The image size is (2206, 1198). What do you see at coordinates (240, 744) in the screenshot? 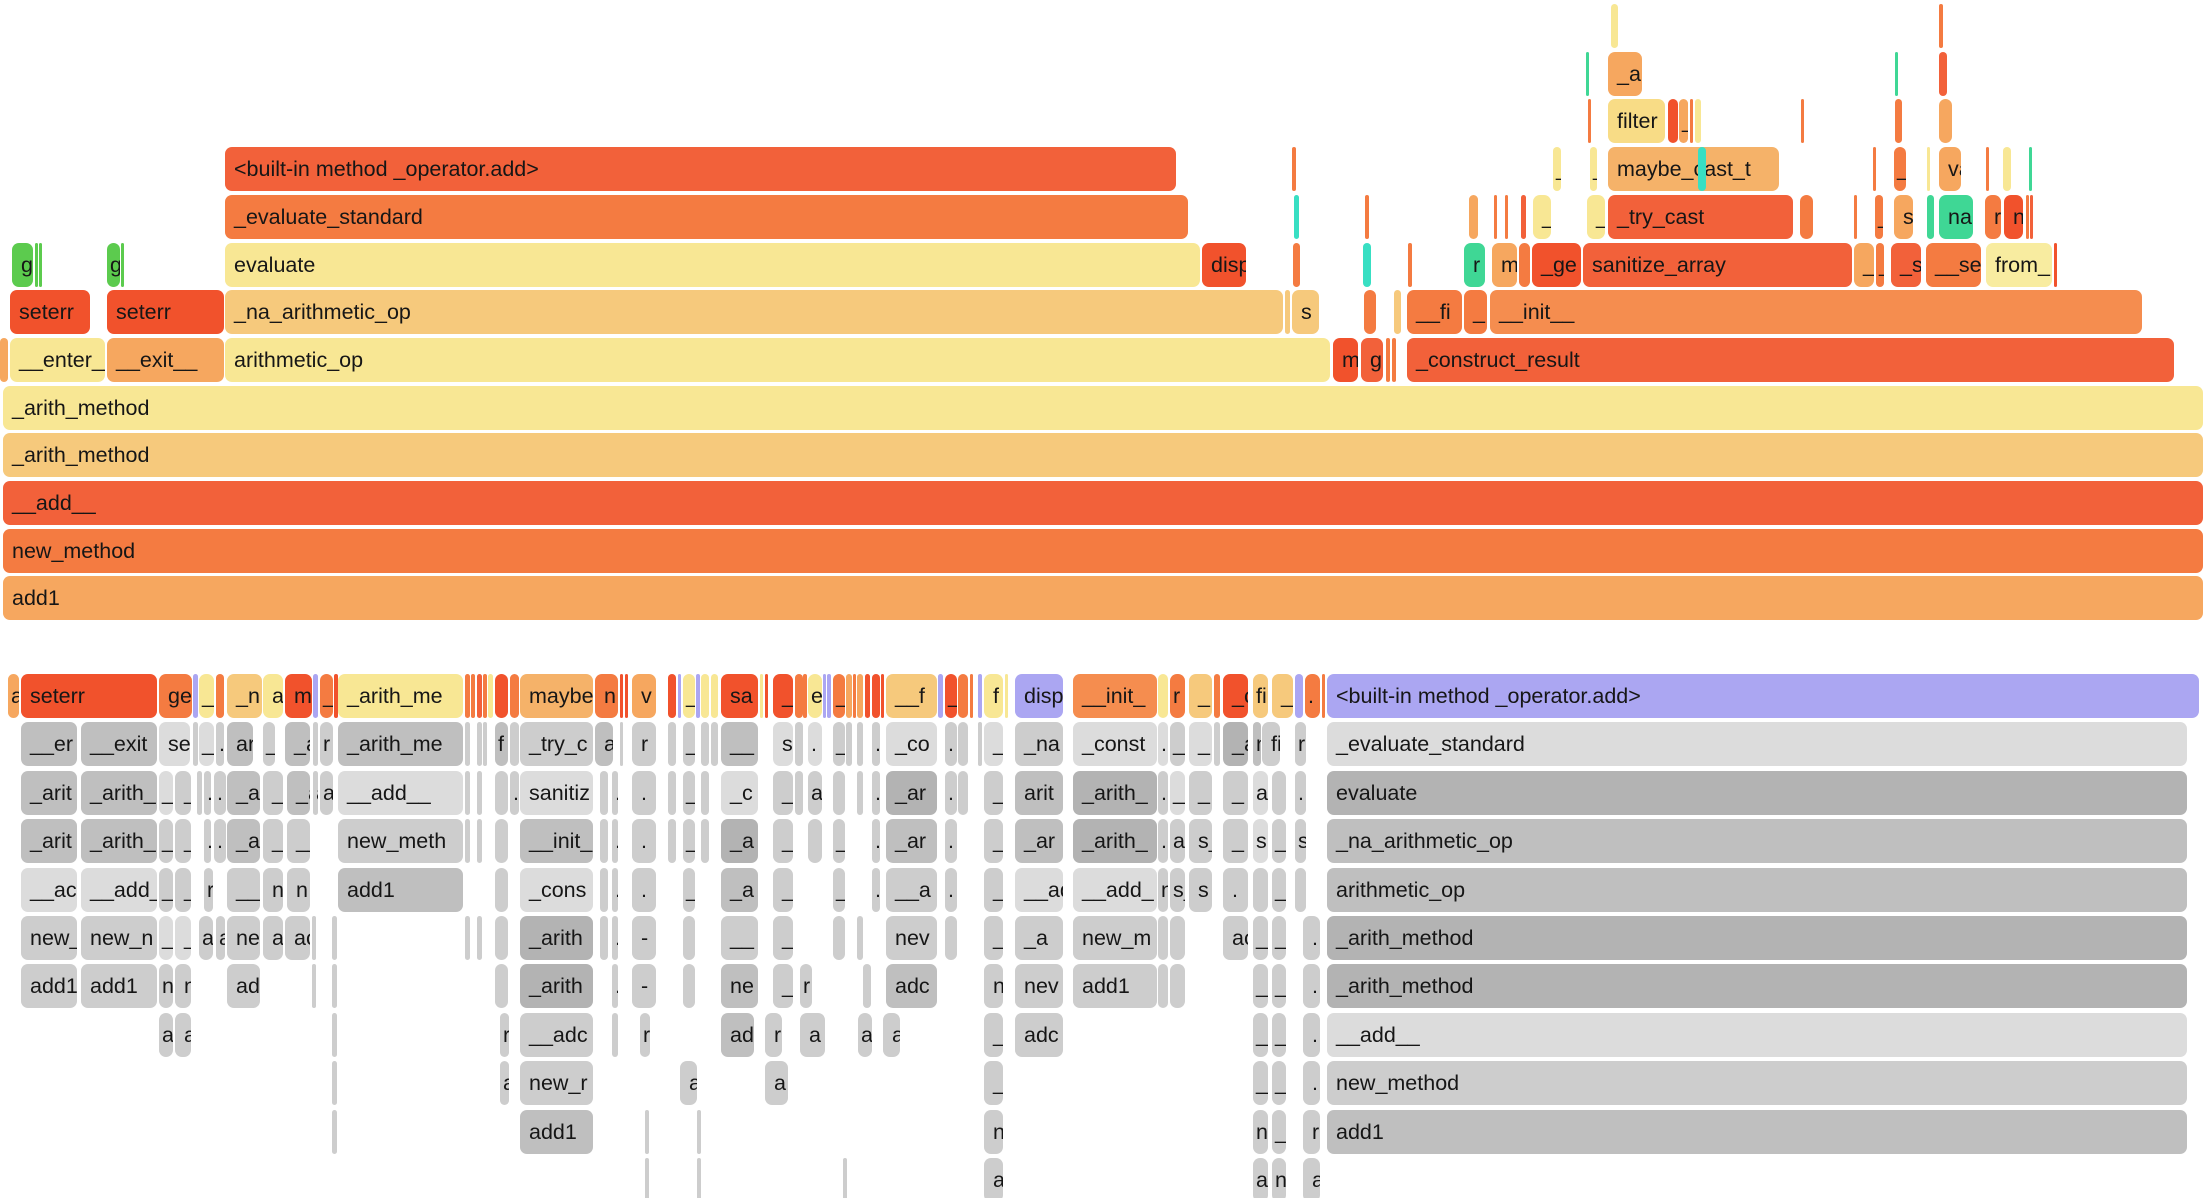
I see `frame-bar: ari` at bounding box center [240, 744].